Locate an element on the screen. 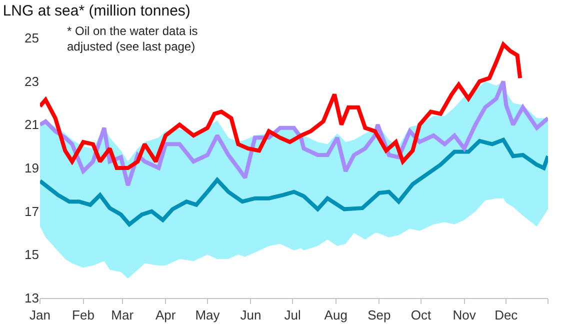 This screenshot has width=570, height=335. x-tick-label: Nov is located at coordinates (464, 315).